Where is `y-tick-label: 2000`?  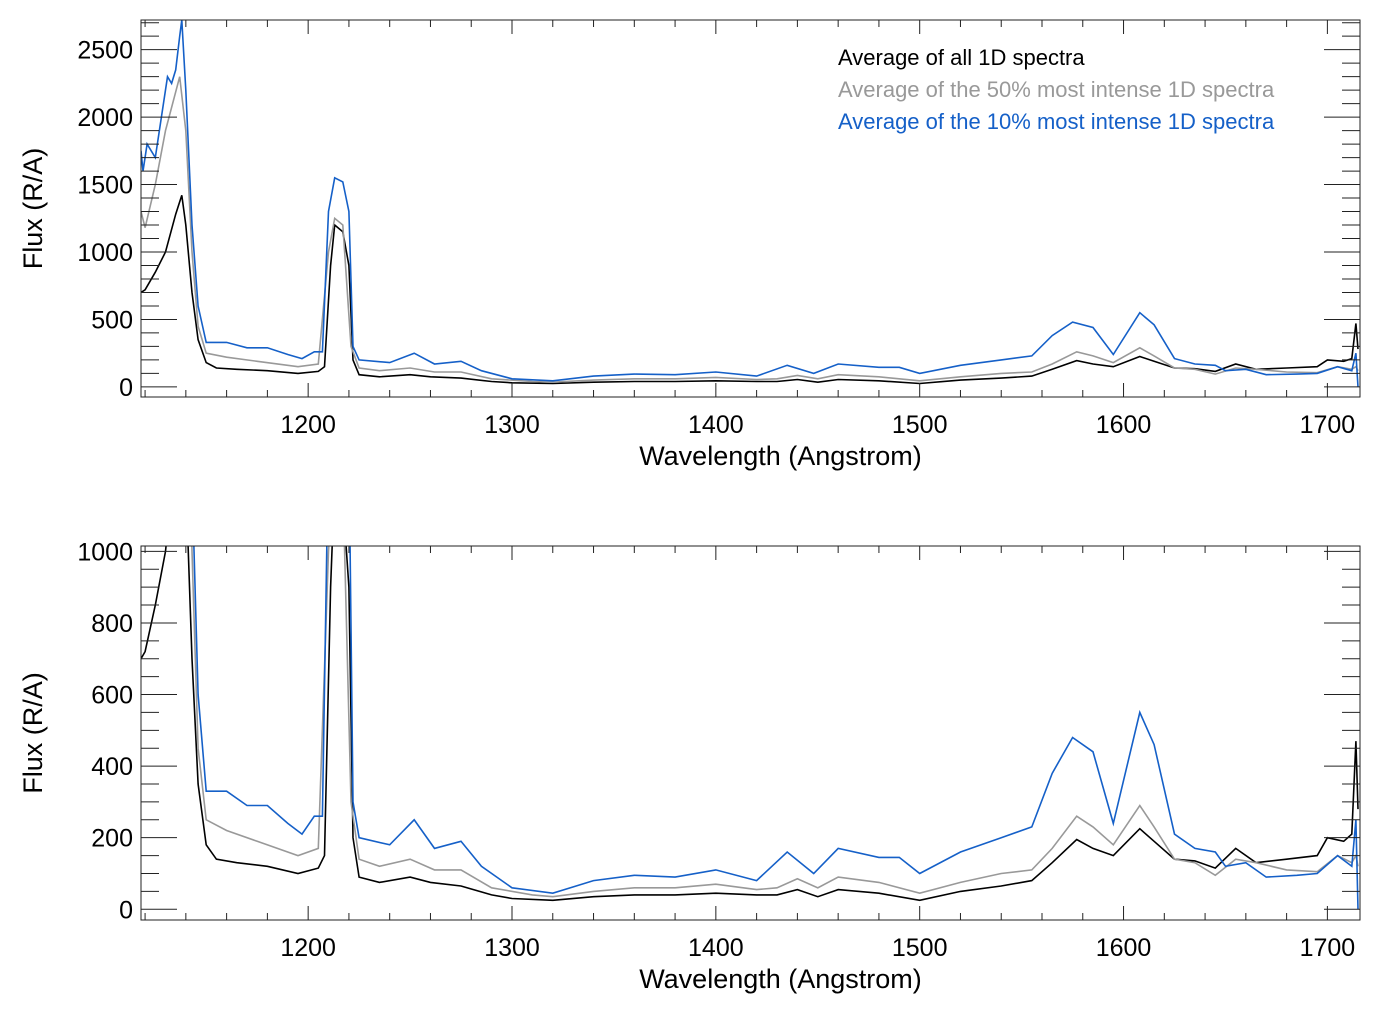
y-tick-label: 2000 is located at coordinates (105, 118).